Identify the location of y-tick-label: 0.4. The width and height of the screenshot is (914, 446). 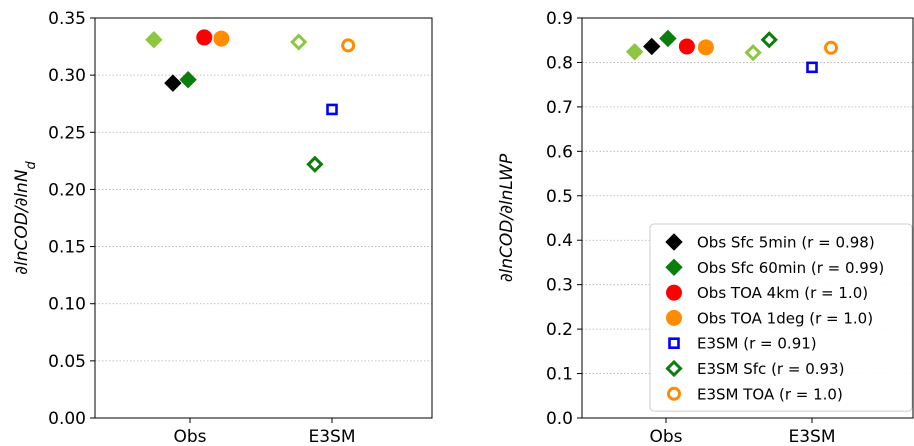
(559, 241).